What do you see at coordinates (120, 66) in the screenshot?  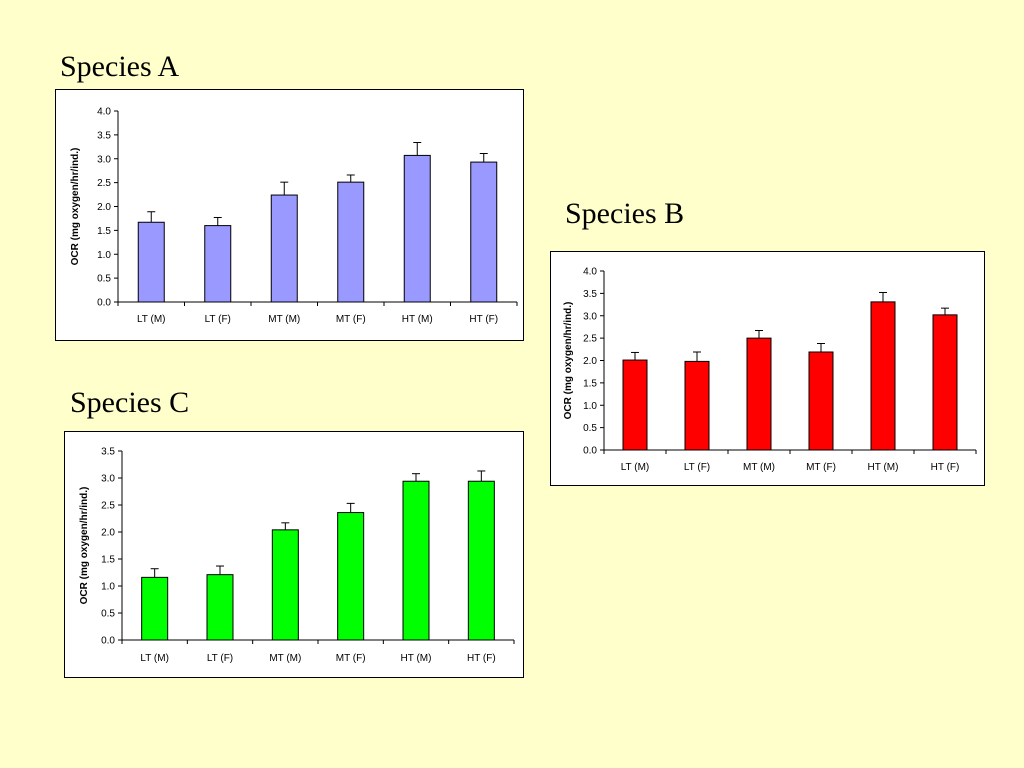 I see `species-a-title: Species A` at bounding box center [120, 66].